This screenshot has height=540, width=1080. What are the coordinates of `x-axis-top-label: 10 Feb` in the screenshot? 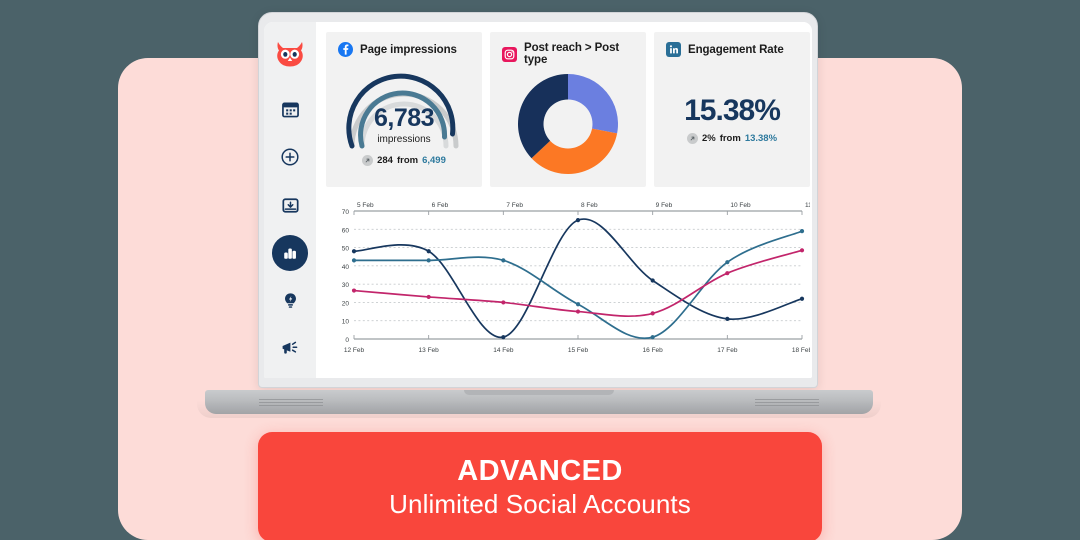 It's located at (740, 205).